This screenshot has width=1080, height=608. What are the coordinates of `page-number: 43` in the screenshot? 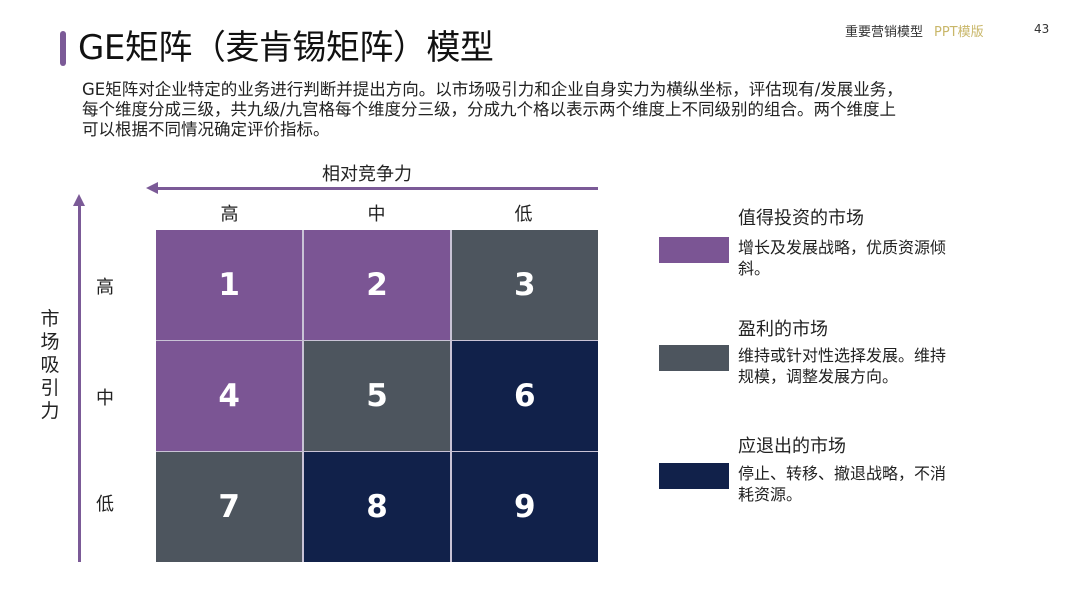 It's located at (1042, 29).